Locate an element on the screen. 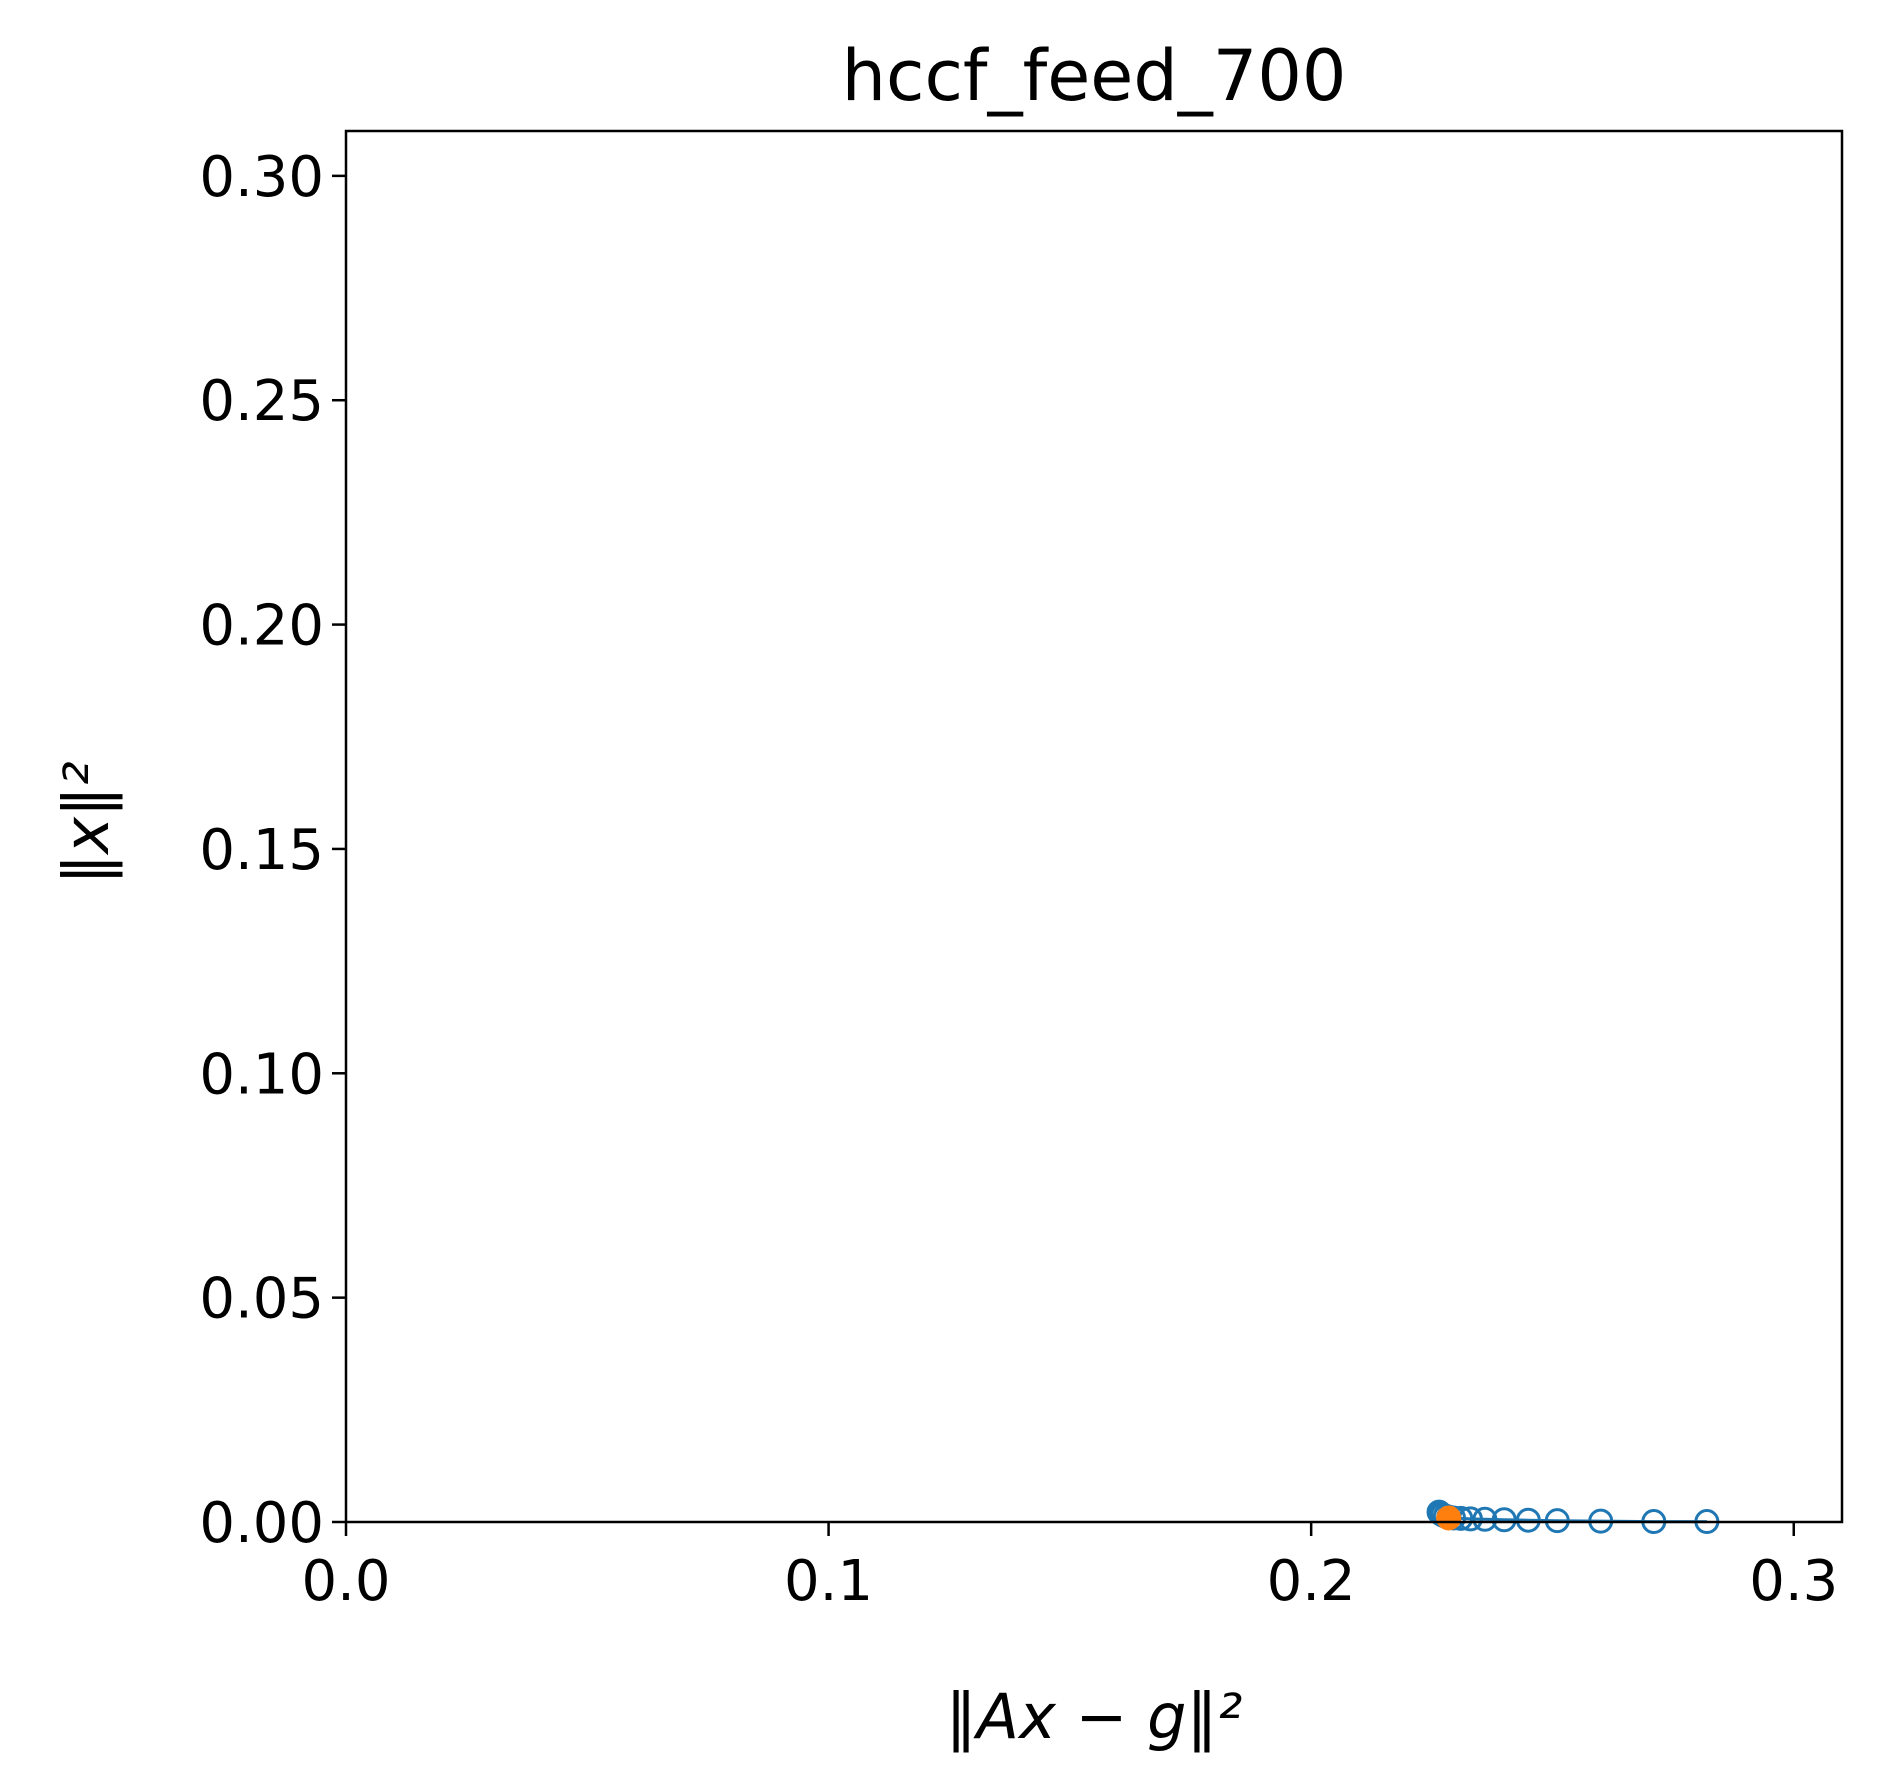 This screenshot has height=1774, width=1886. y-axis: 0.00 0.05 0.10 0.15 0.20 0.25 0.30 is located at coordinates (272, 850).